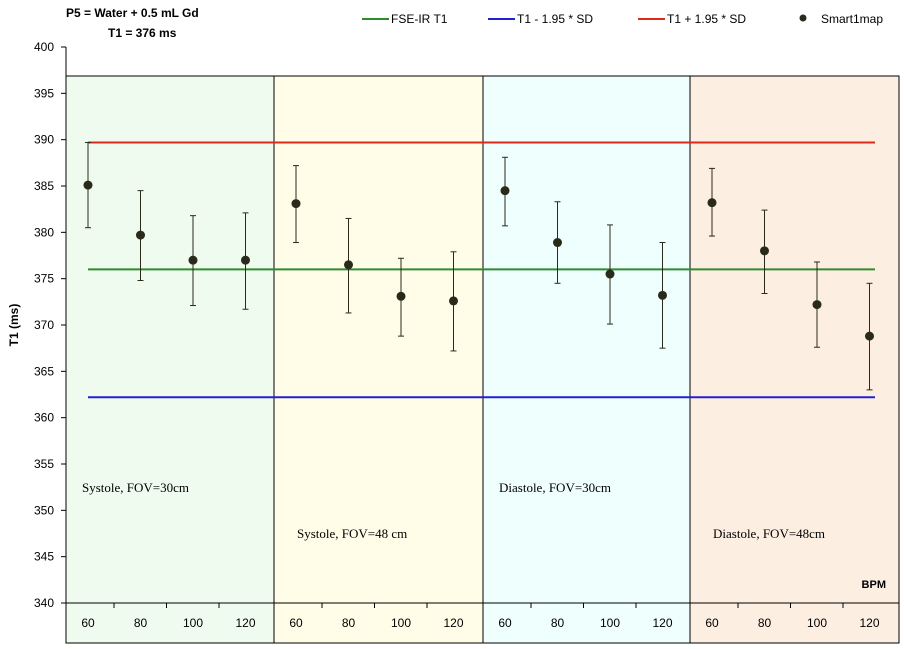 This screenshot has width=905, height=649. I want to click on y-tick-label: 365, so click(44, 371).